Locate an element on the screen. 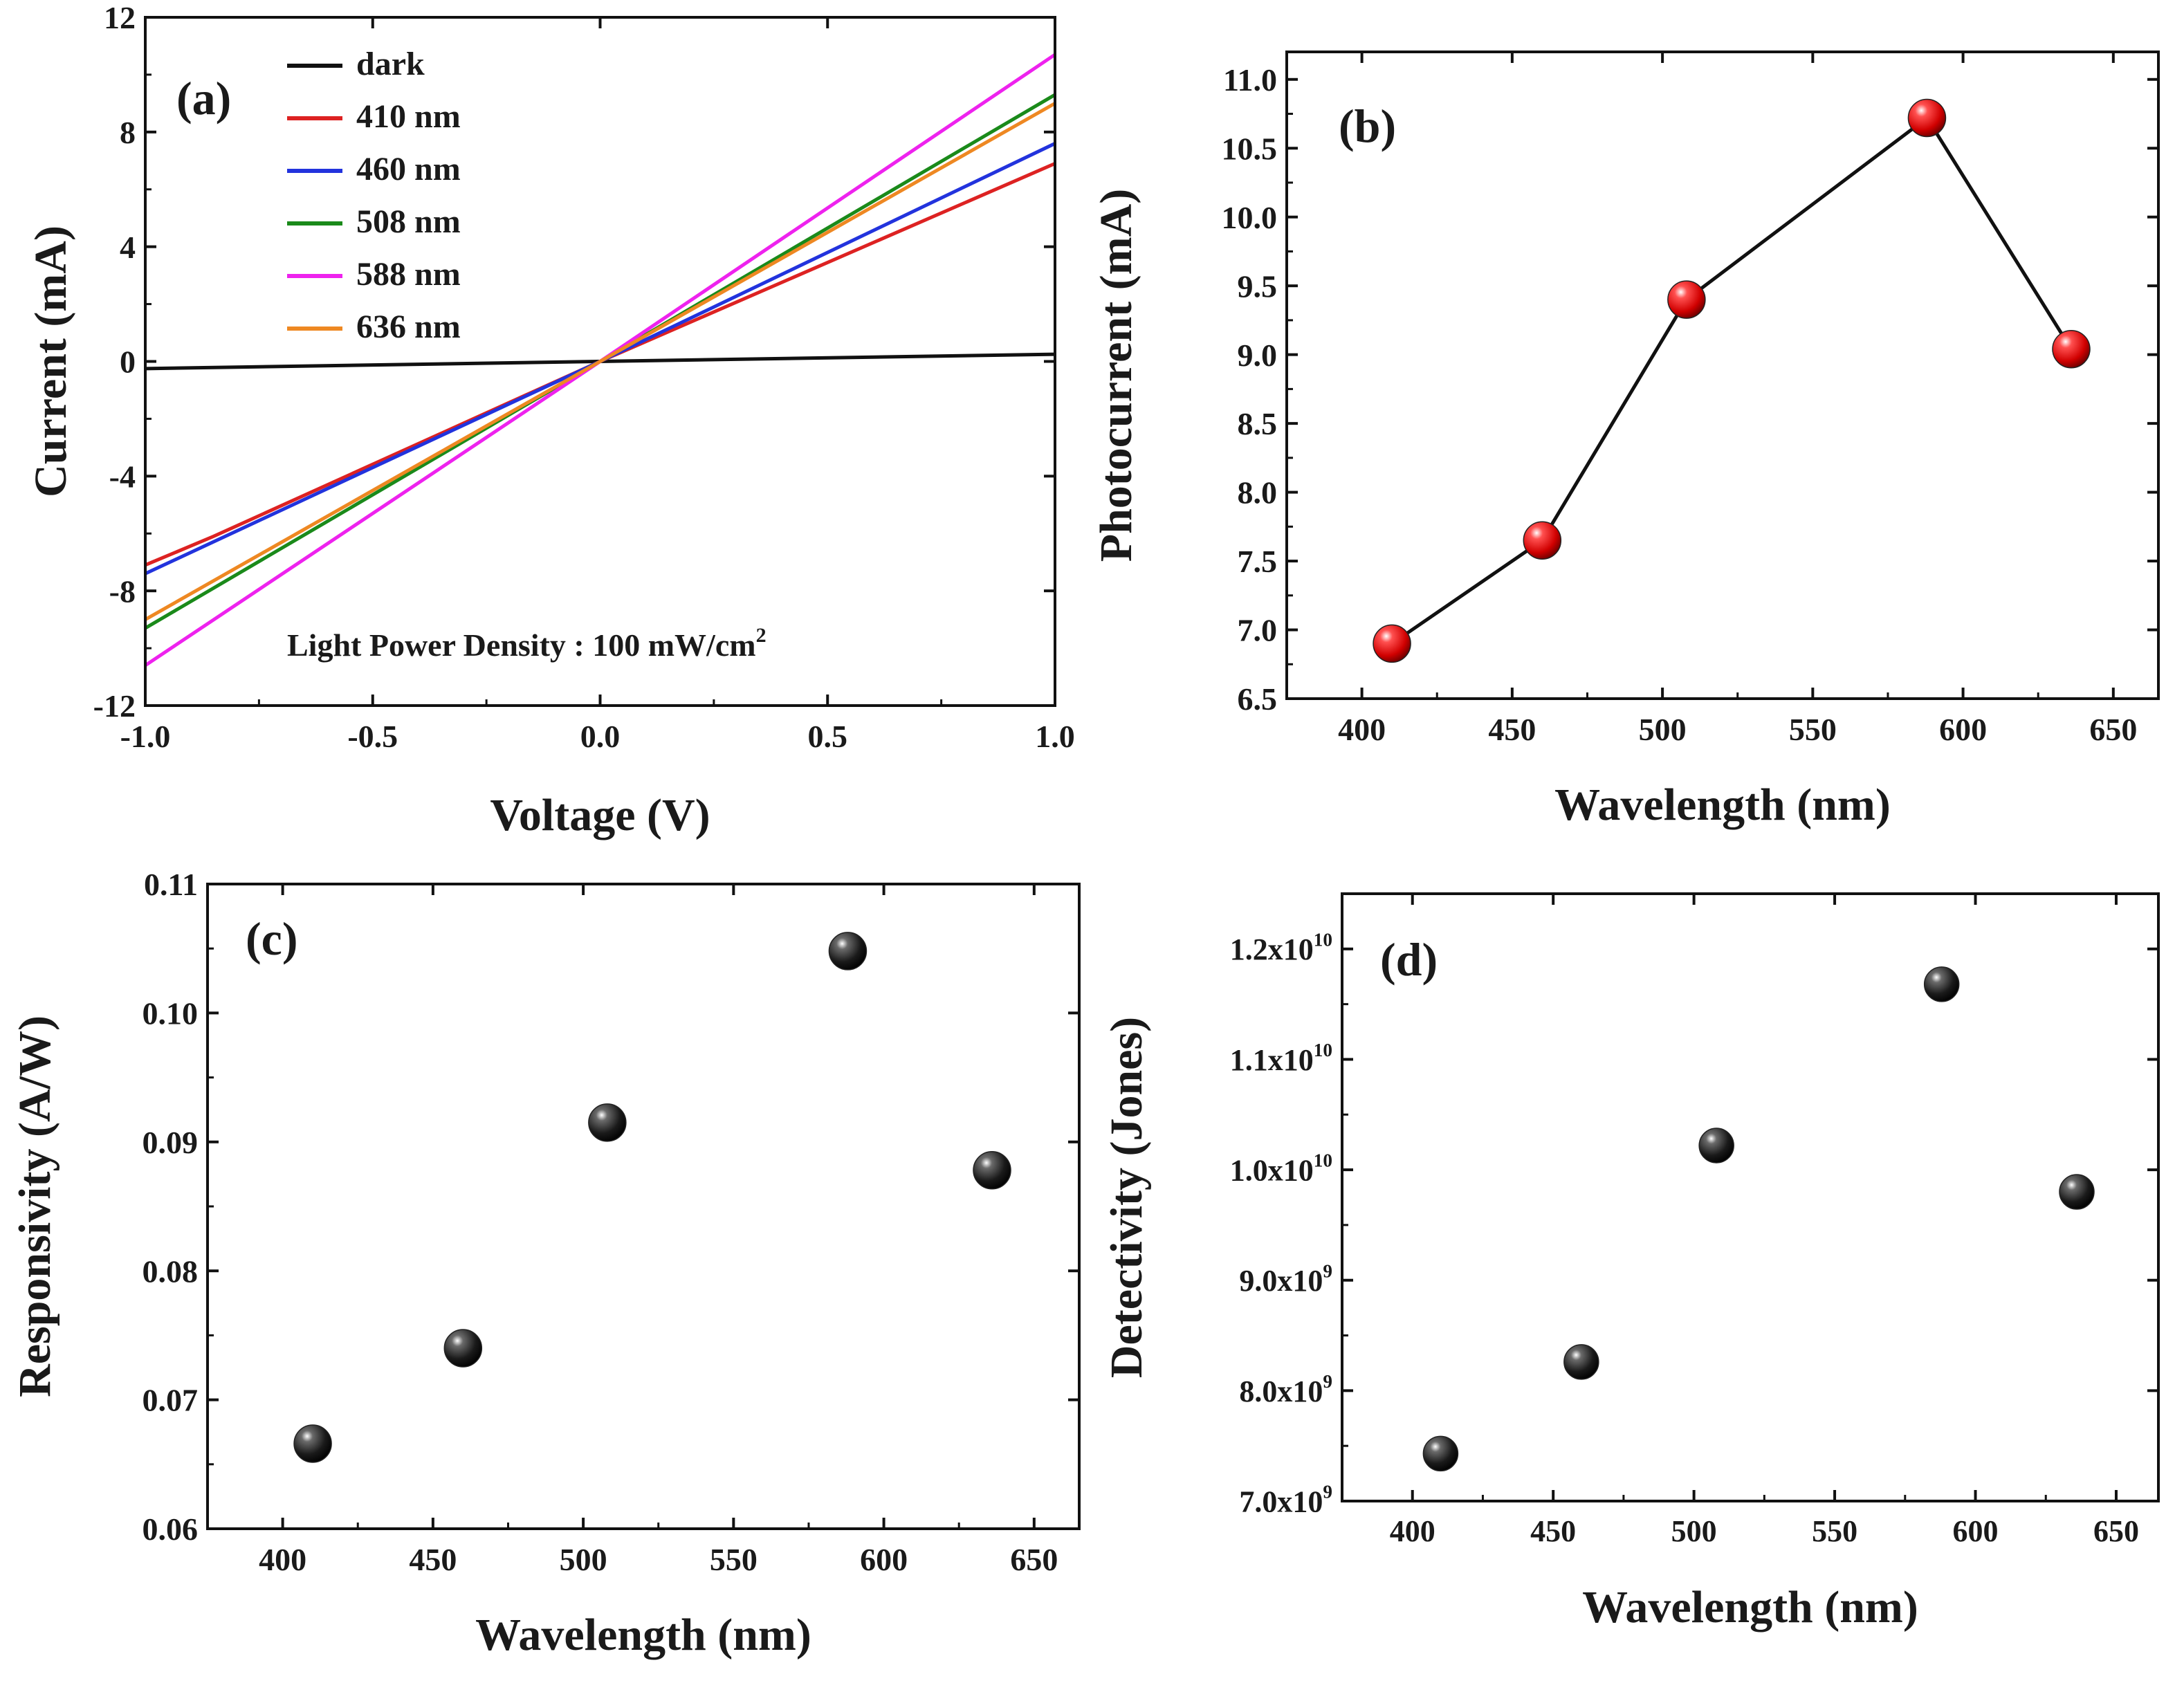 Image resolution: width=2184 pixels, height=1683 pixels. y-tick-label: 10.0 is located at coordinates (1250, 217).